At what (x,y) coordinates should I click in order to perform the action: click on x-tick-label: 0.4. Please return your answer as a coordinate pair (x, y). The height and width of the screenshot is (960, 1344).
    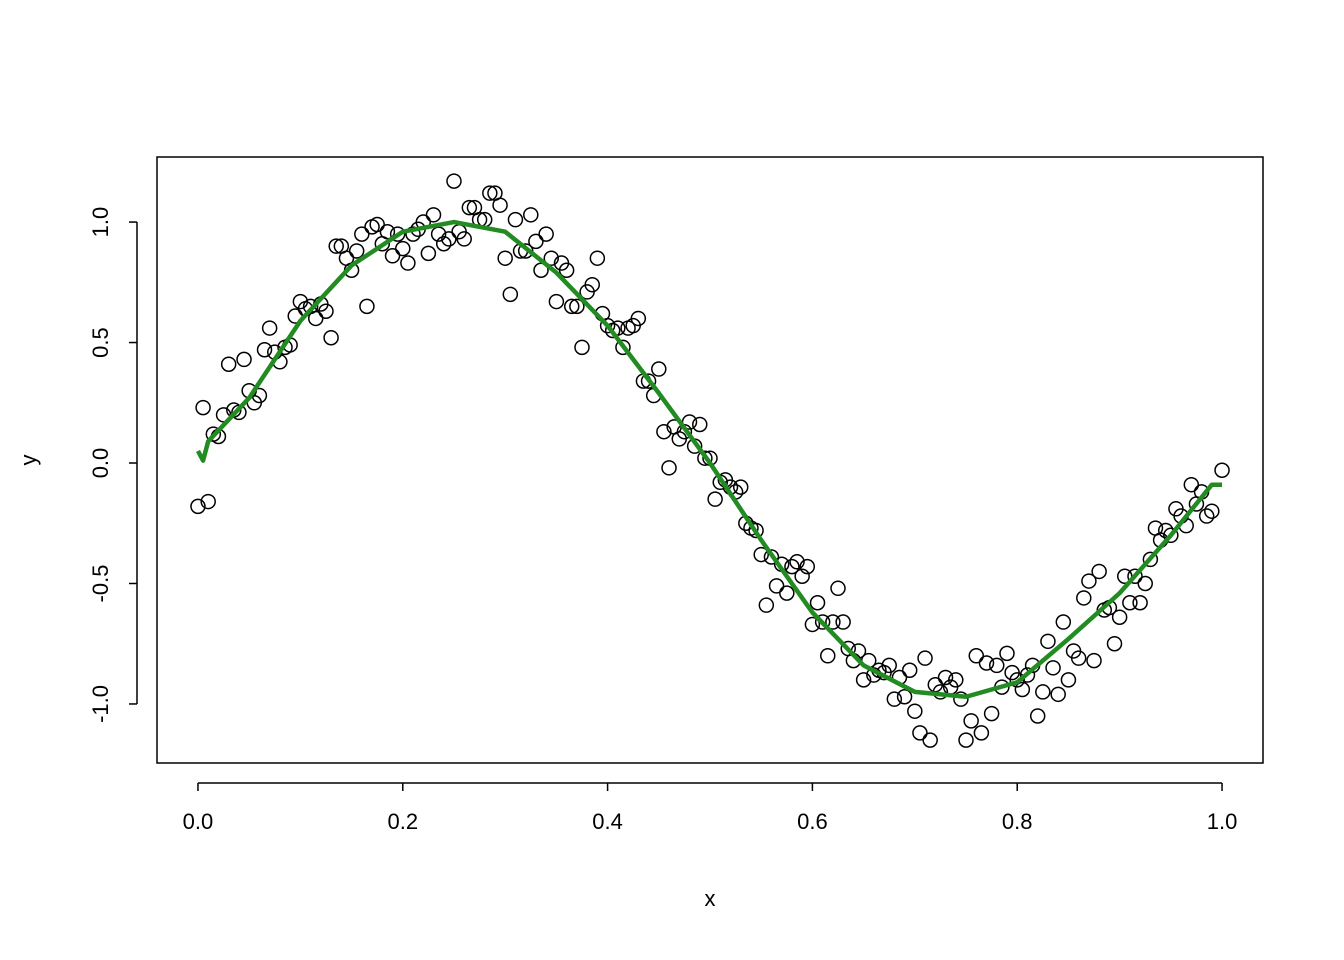
    Looking at the image, I should click on (607, 821).